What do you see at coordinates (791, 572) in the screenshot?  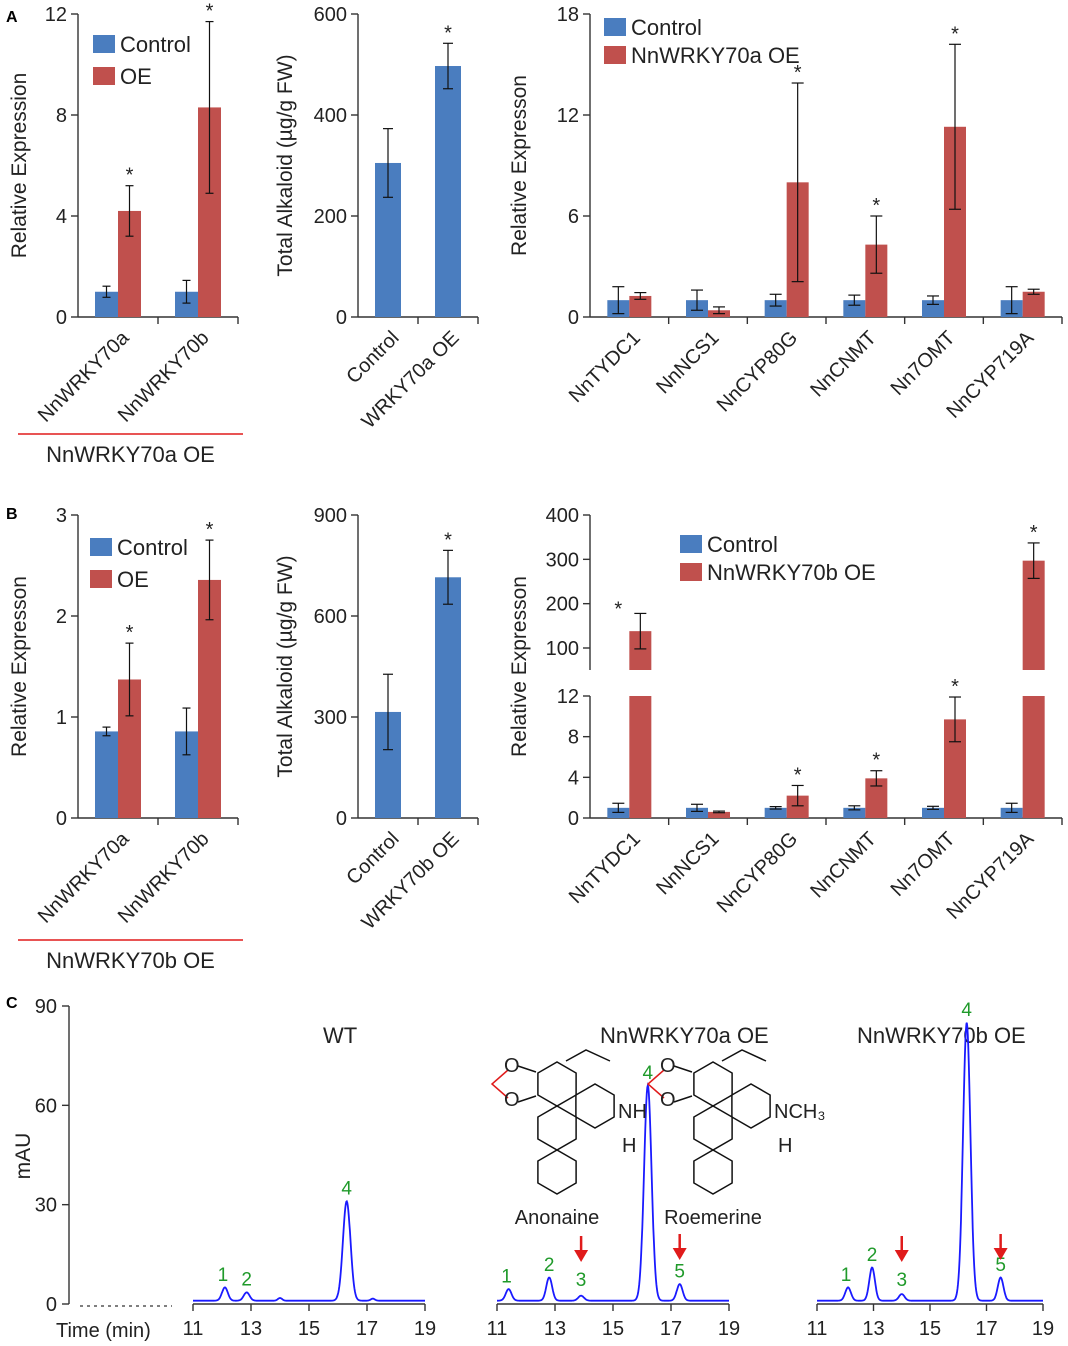 I see `legend-label: NnWRKY70b OE` at bounding box center [791, 572].